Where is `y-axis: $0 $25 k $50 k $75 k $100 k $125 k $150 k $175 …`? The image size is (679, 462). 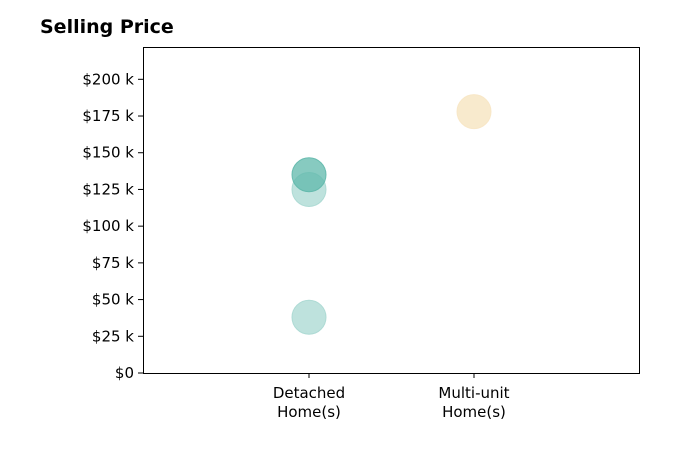 y-axis: $0 $25 k $50 k $75 k $100 k $125 k $150 k $175 … is located at coordinates (112, 226).